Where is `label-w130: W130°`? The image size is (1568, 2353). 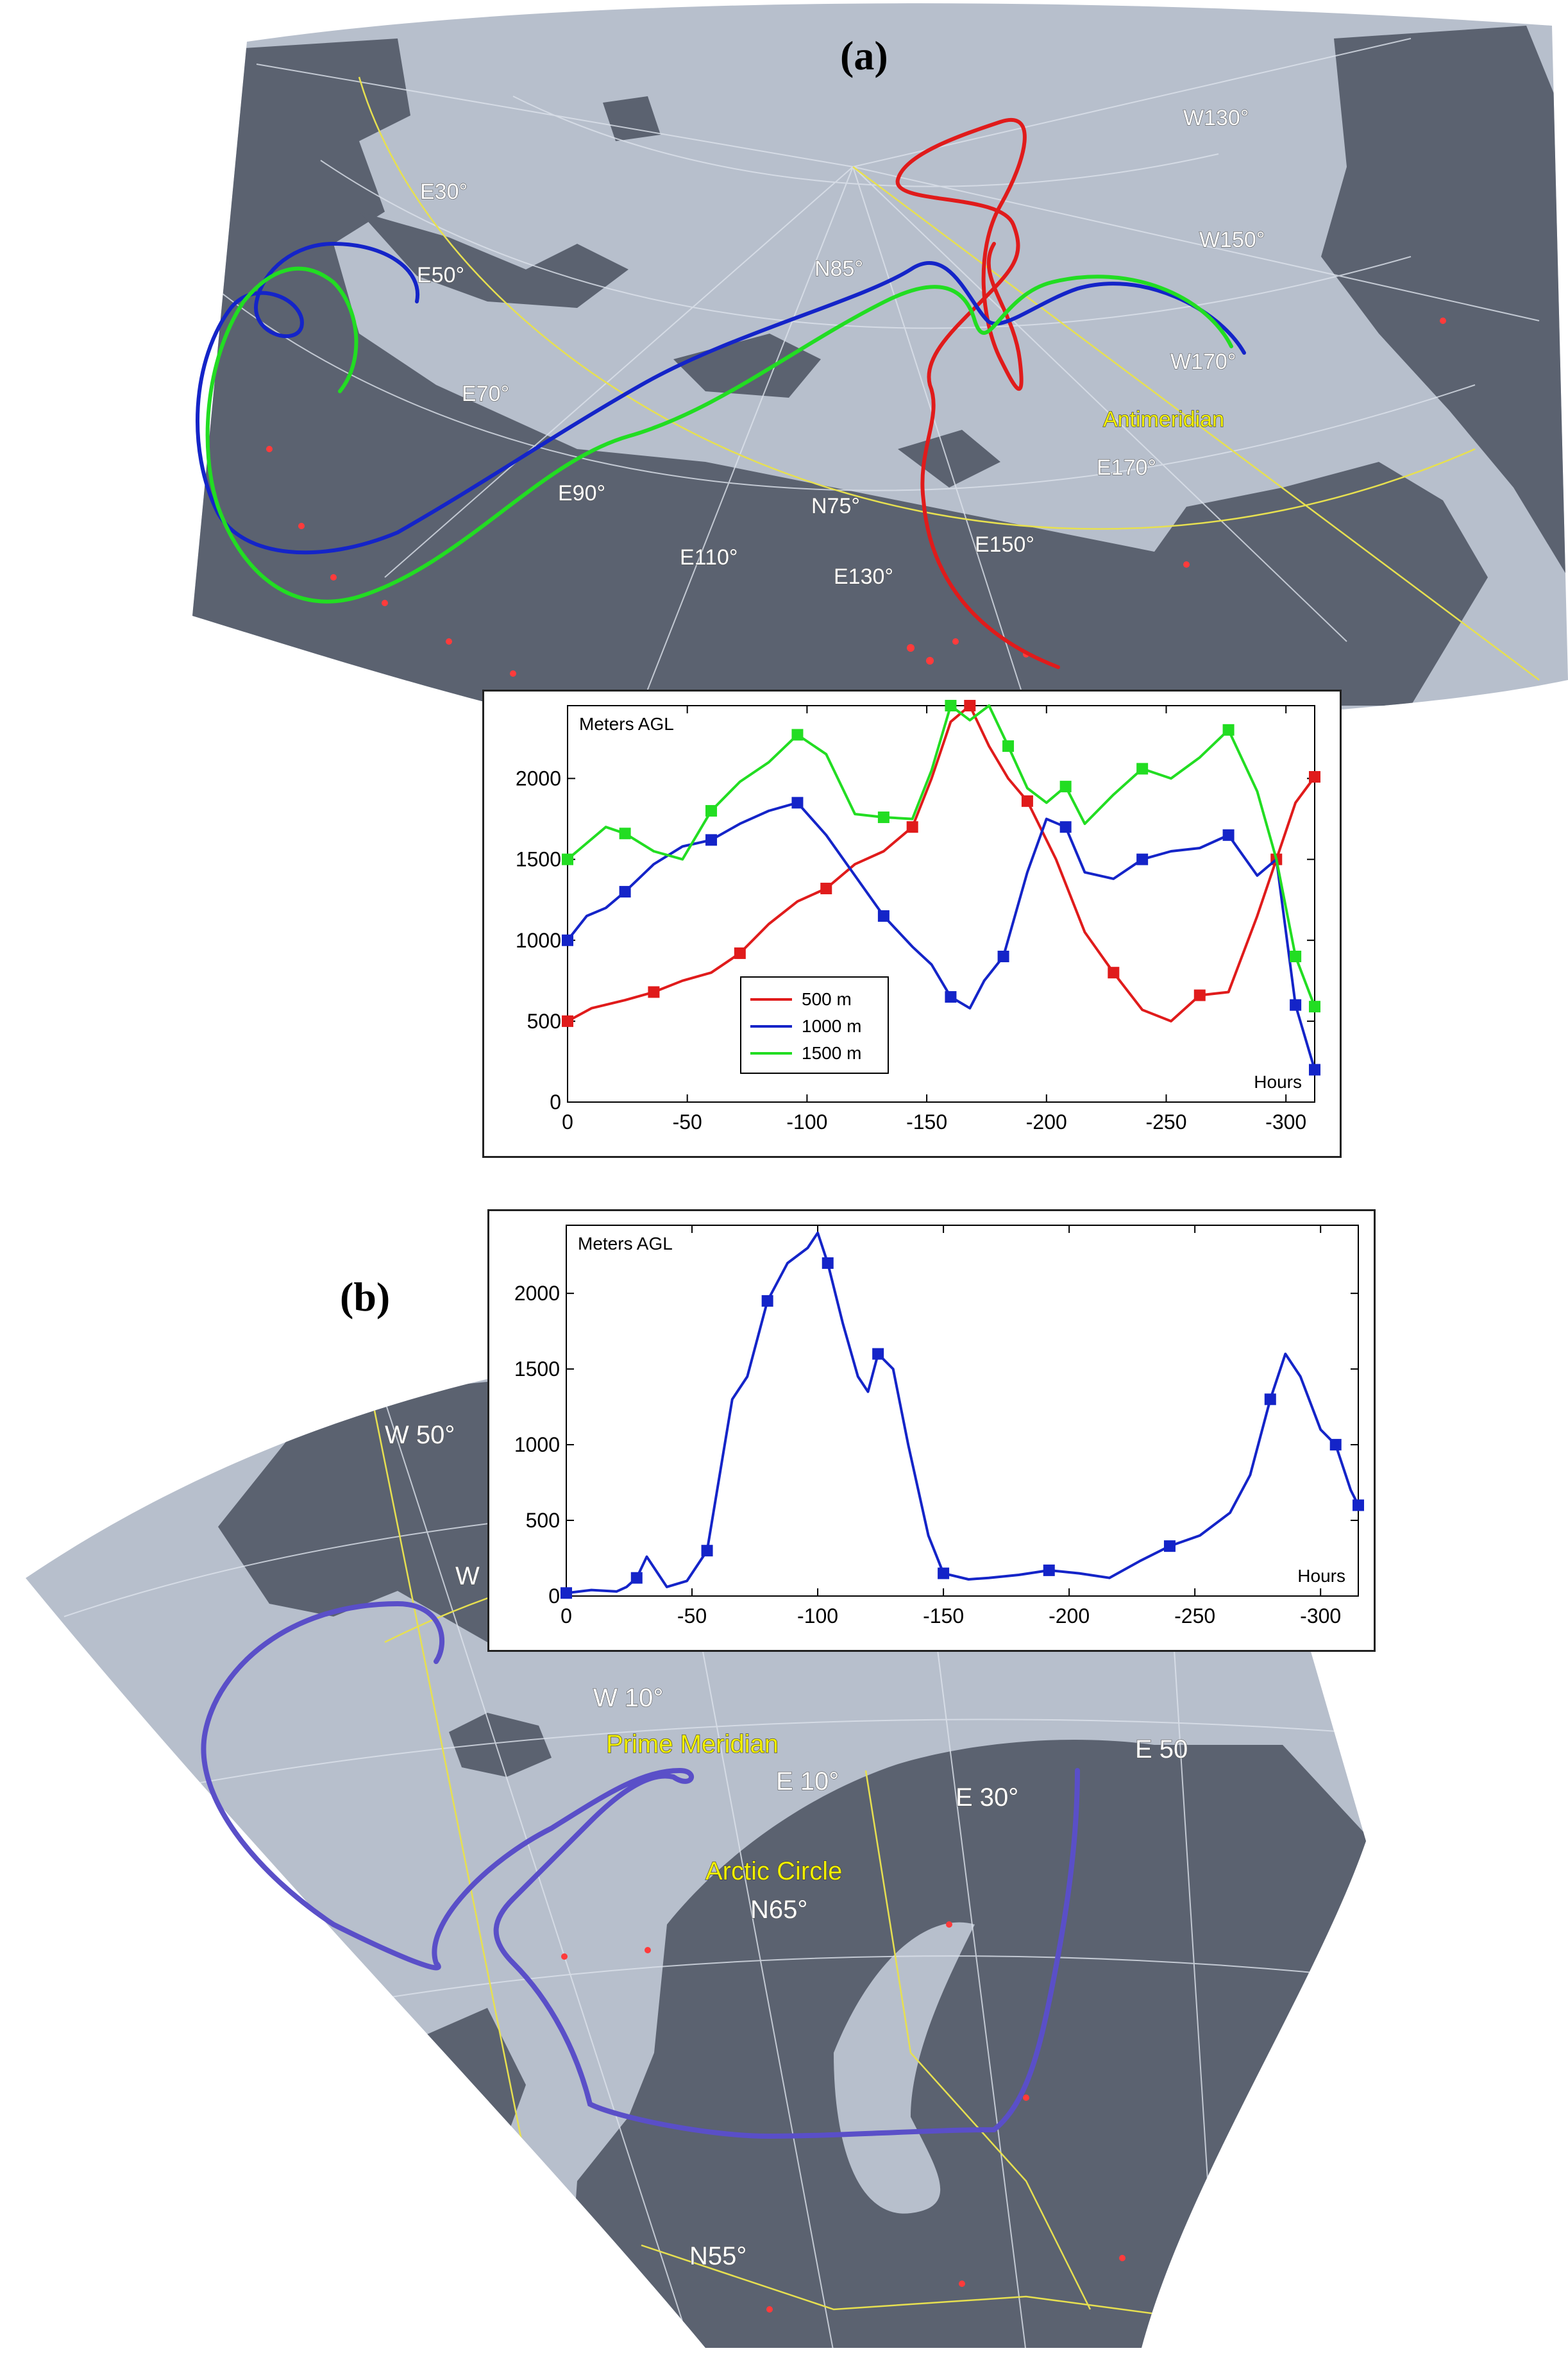 label-w130: W130° is located at coordinates (1216, 118).